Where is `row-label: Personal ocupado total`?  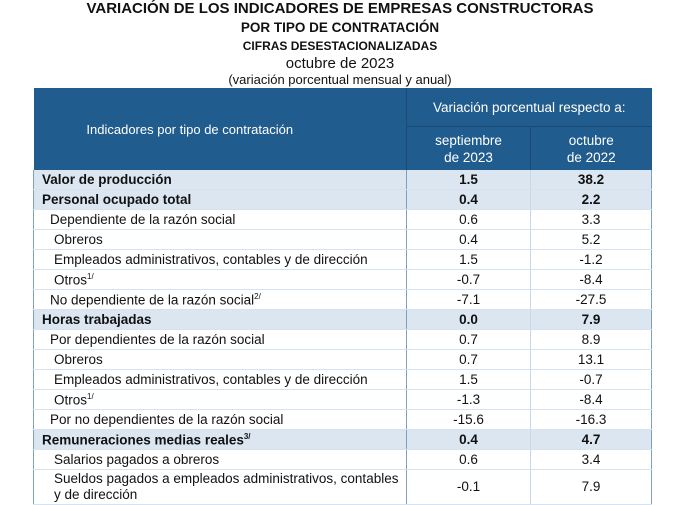 row-label: Personal ocupado total is located at coordinates (220, 199).